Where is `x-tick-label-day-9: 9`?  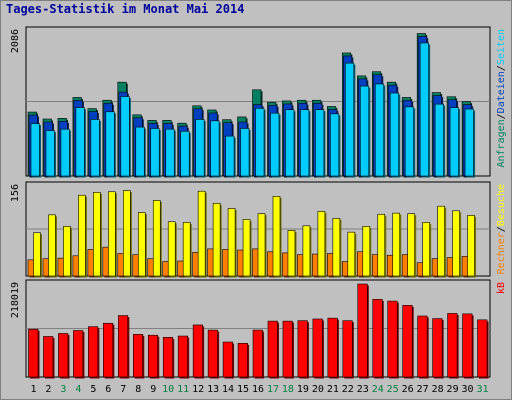
x-tick-label-day-9: 9 is located at coordinates (153, 389).